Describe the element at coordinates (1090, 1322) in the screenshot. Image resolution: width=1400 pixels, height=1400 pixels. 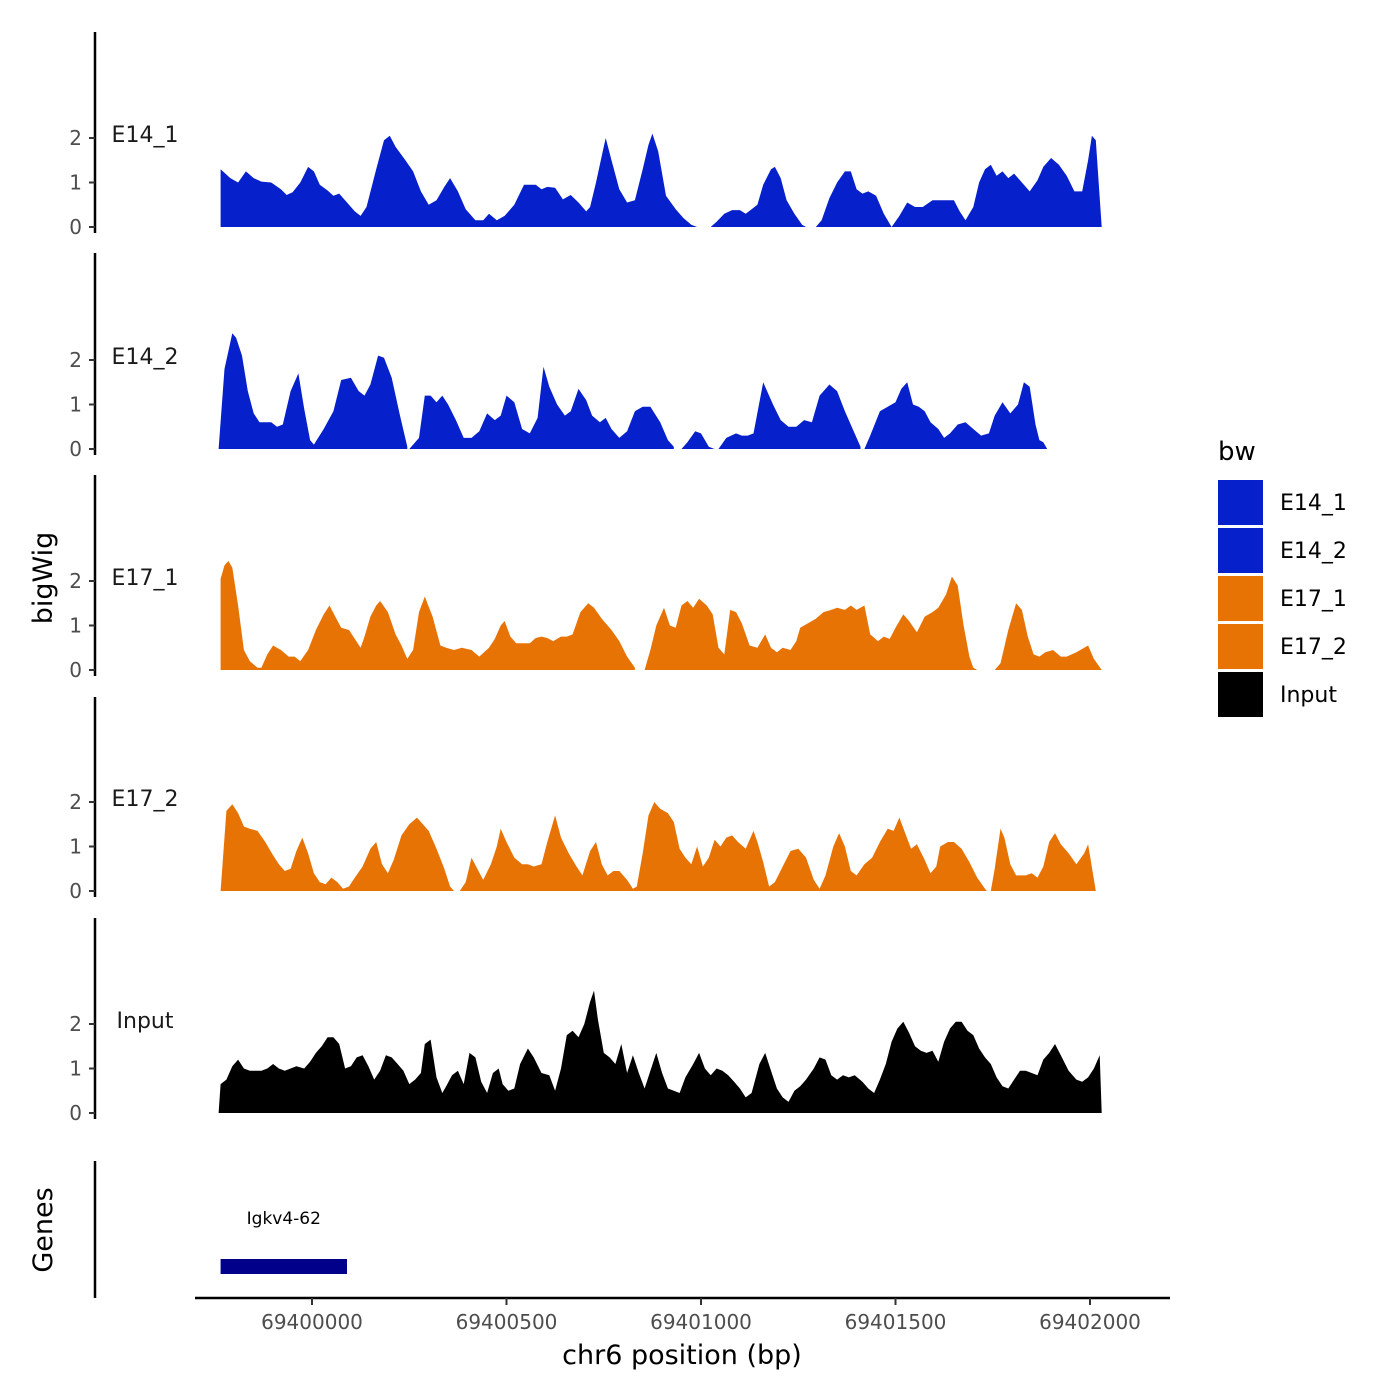
I see `x-tick-label: 69402000` at that location.